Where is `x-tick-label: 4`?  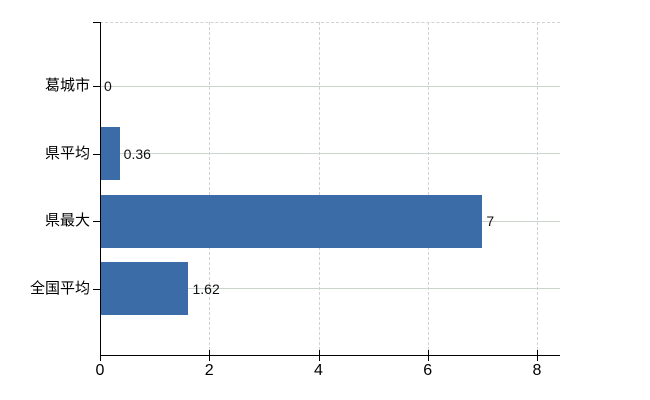
x-tick-label: 4 is located at coordinates (318, 370).